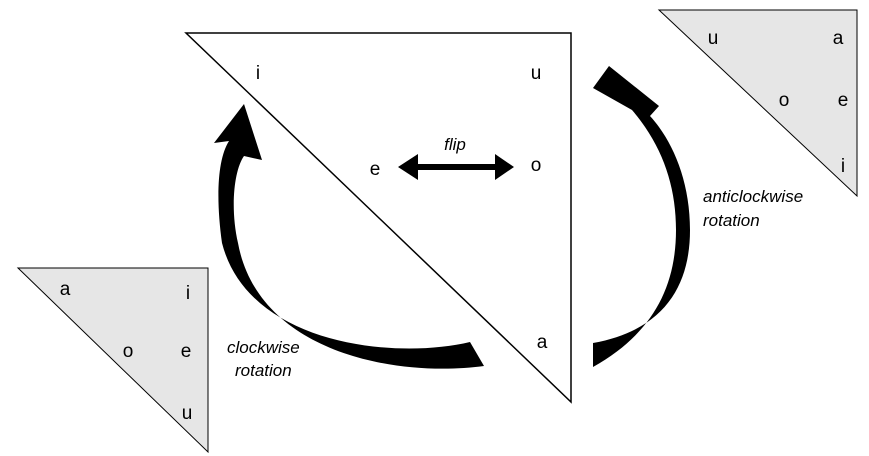  Describe the element at coordinates (186, 351) in the screenshot. I see `bottom-left-letter-e: e` at that location.